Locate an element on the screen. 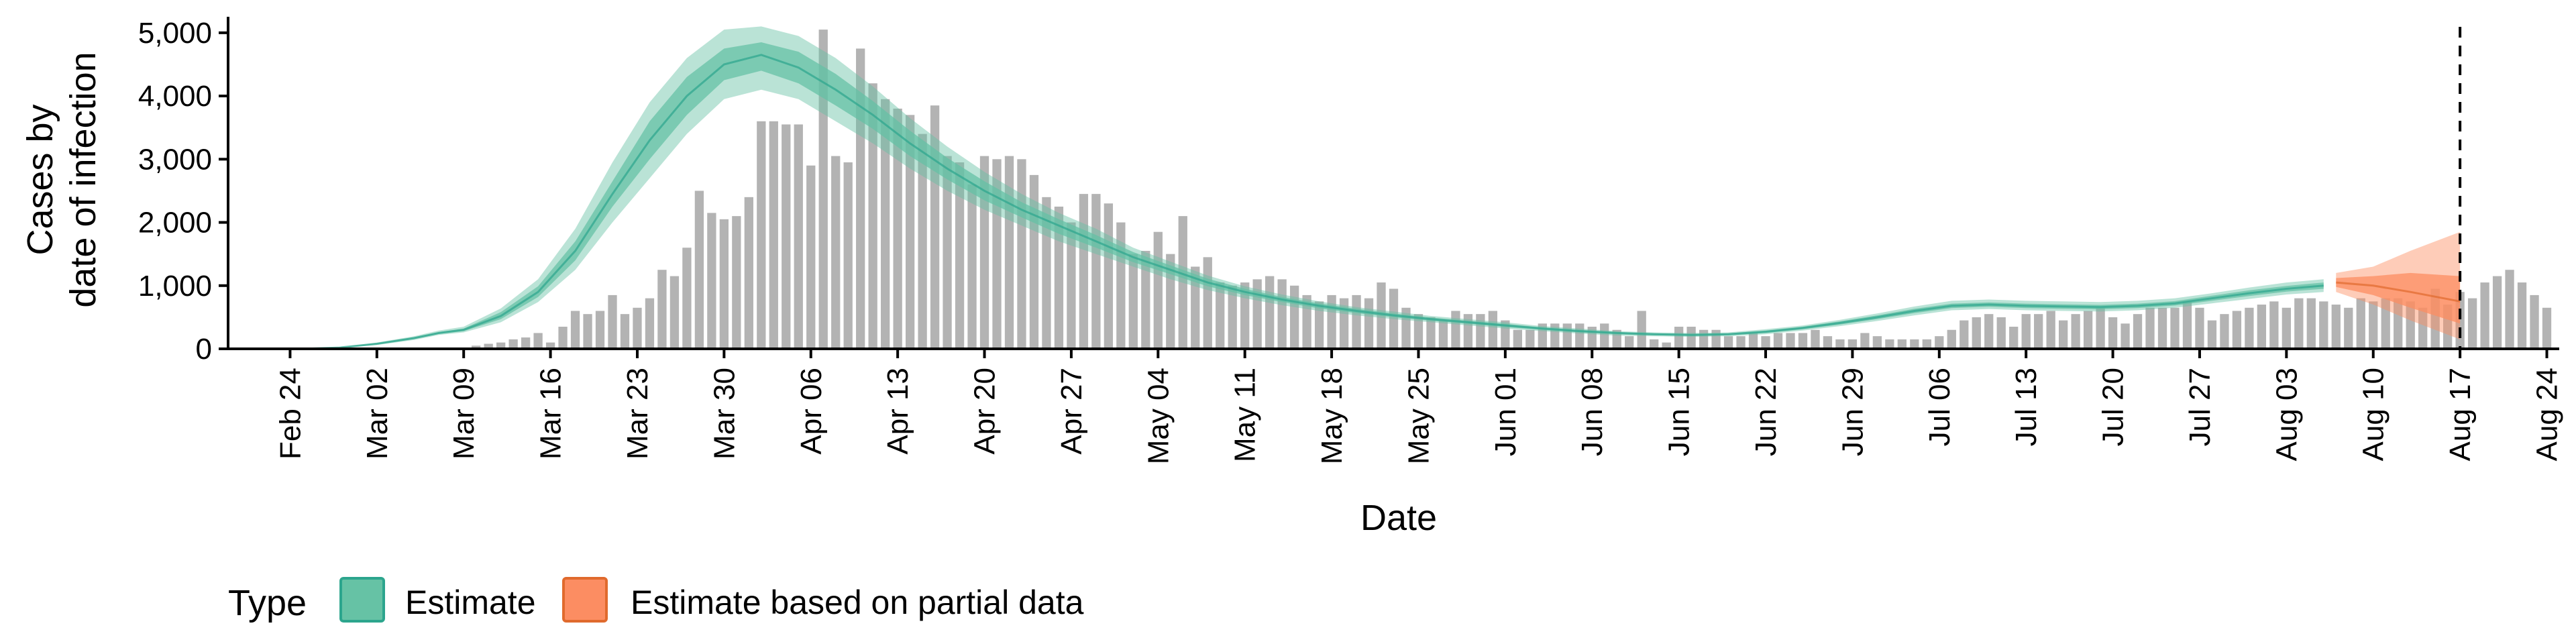 This screenshot has width=2576, height=644. y-tick-label: 5,000 is located at coordinates (175, 33).